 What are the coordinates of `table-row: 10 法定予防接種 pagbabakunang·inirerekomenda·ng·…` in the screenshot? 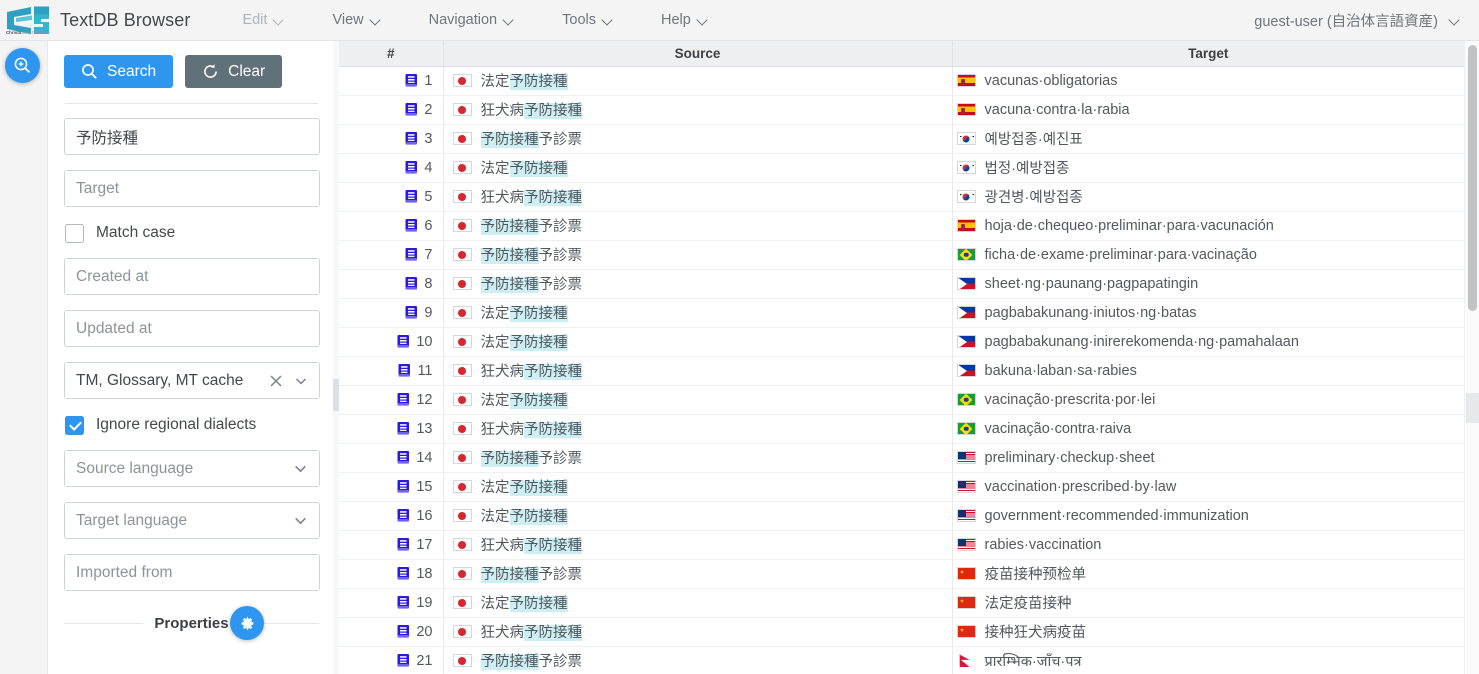 It's located at (901, 342).